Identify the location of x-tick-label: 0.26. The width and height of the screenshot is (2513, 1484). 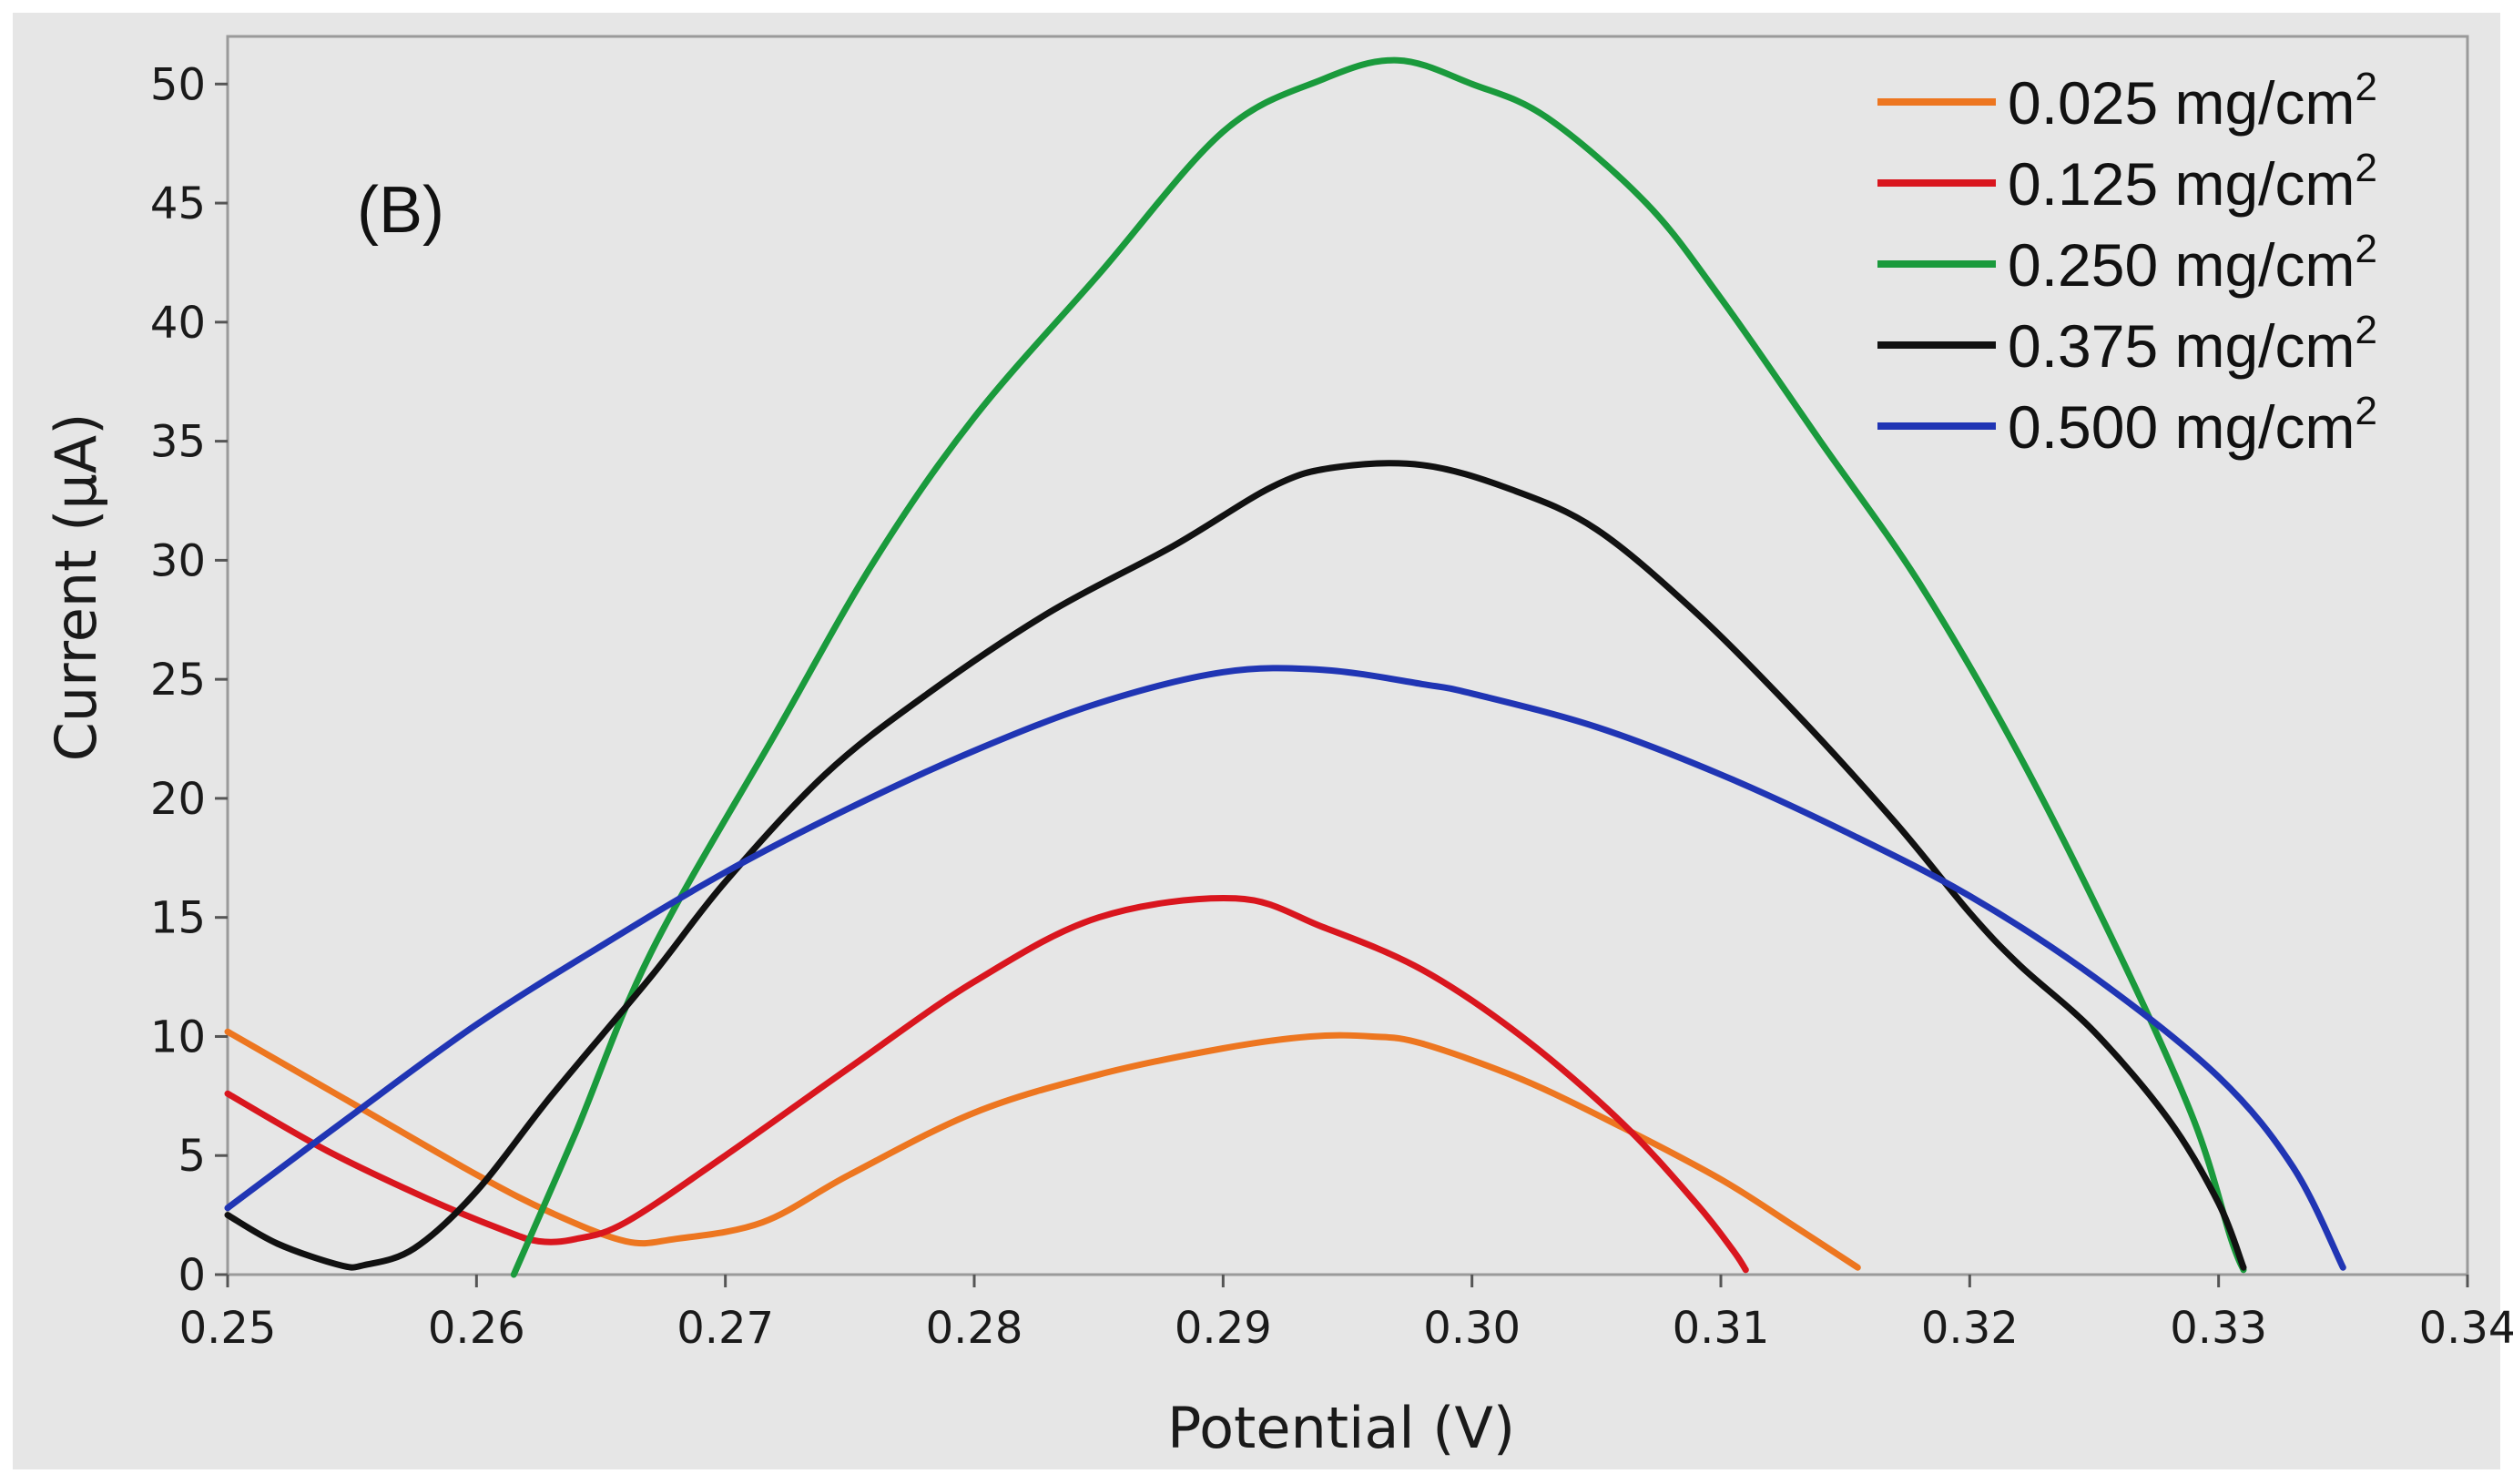
(476, 1328).